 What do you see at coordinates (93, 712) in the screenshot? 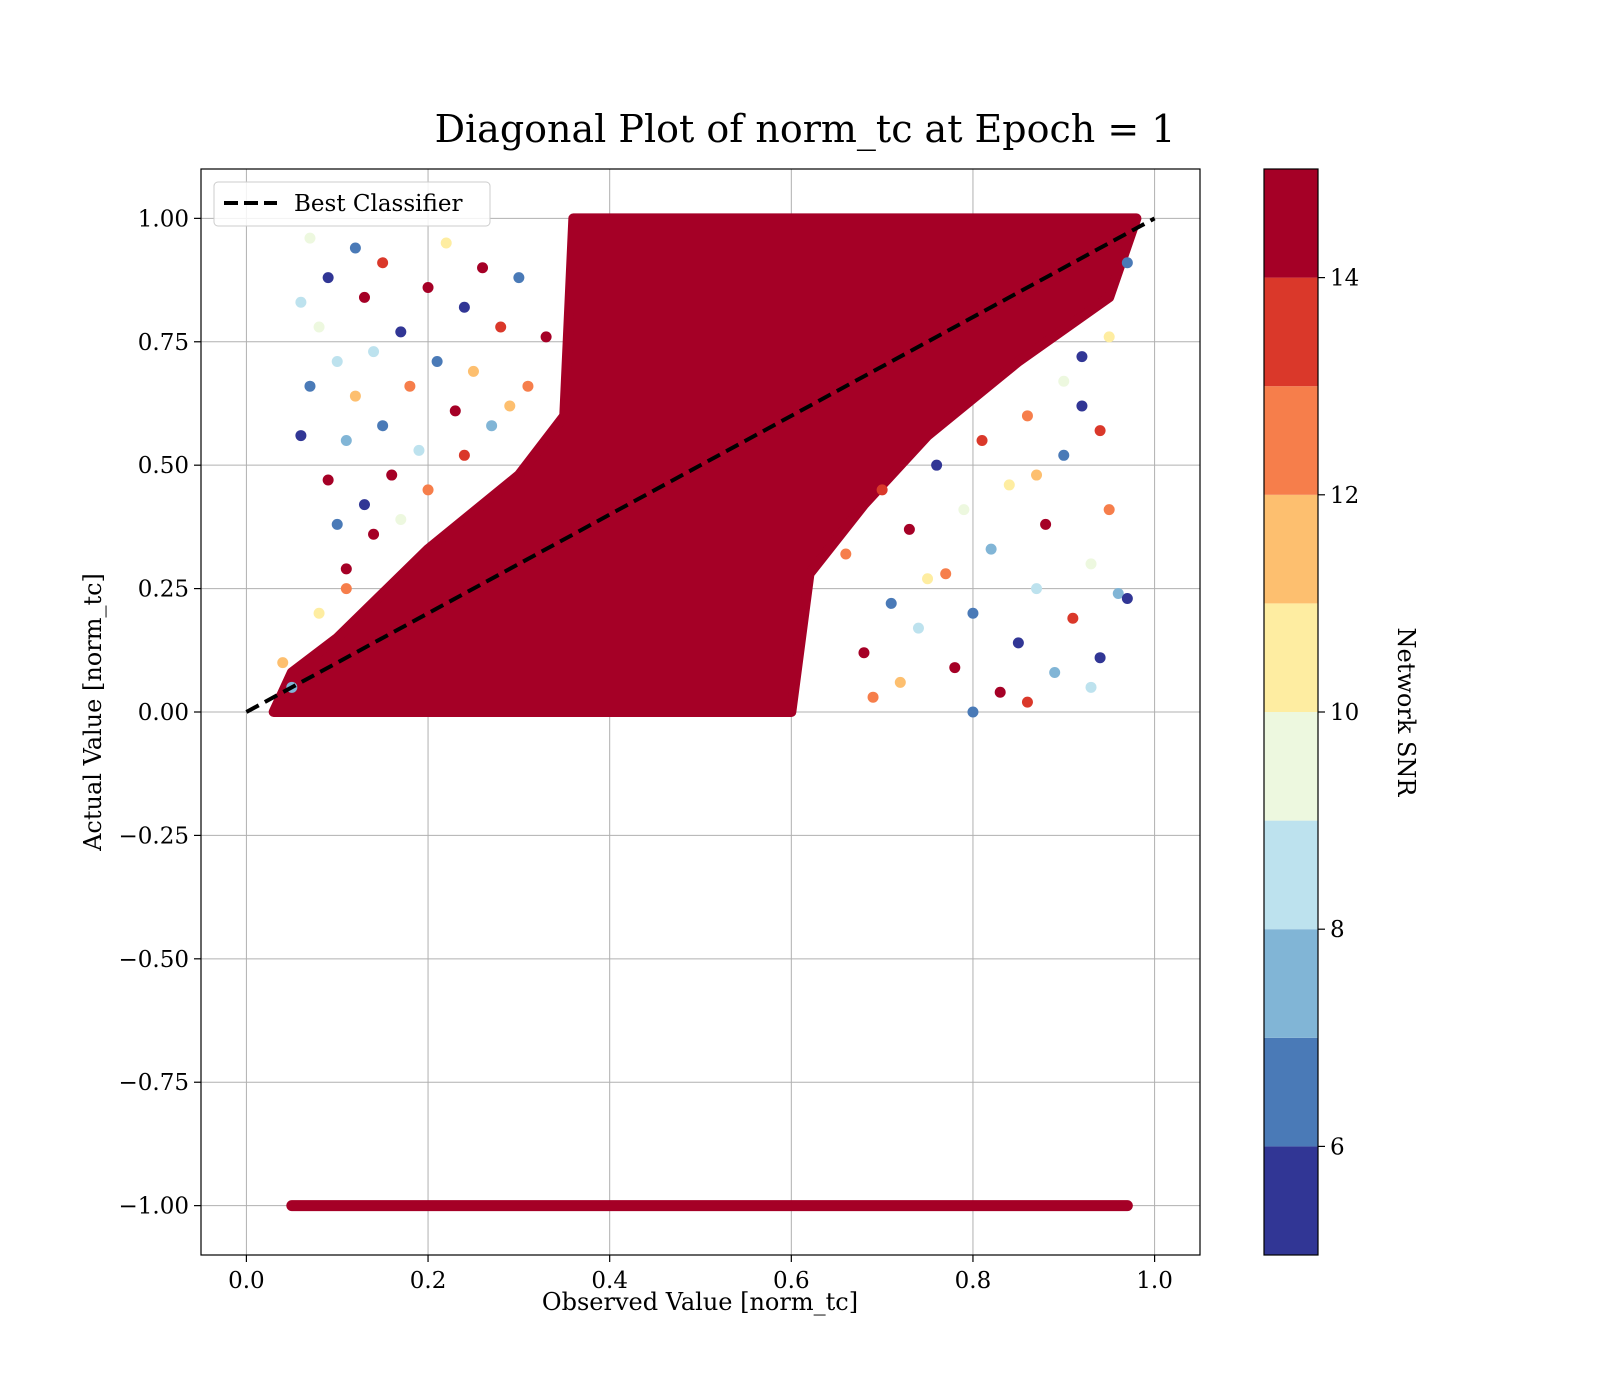
I see `y-axis-label: Actual Value [norm_tc]` at bounding box center [93, 712].